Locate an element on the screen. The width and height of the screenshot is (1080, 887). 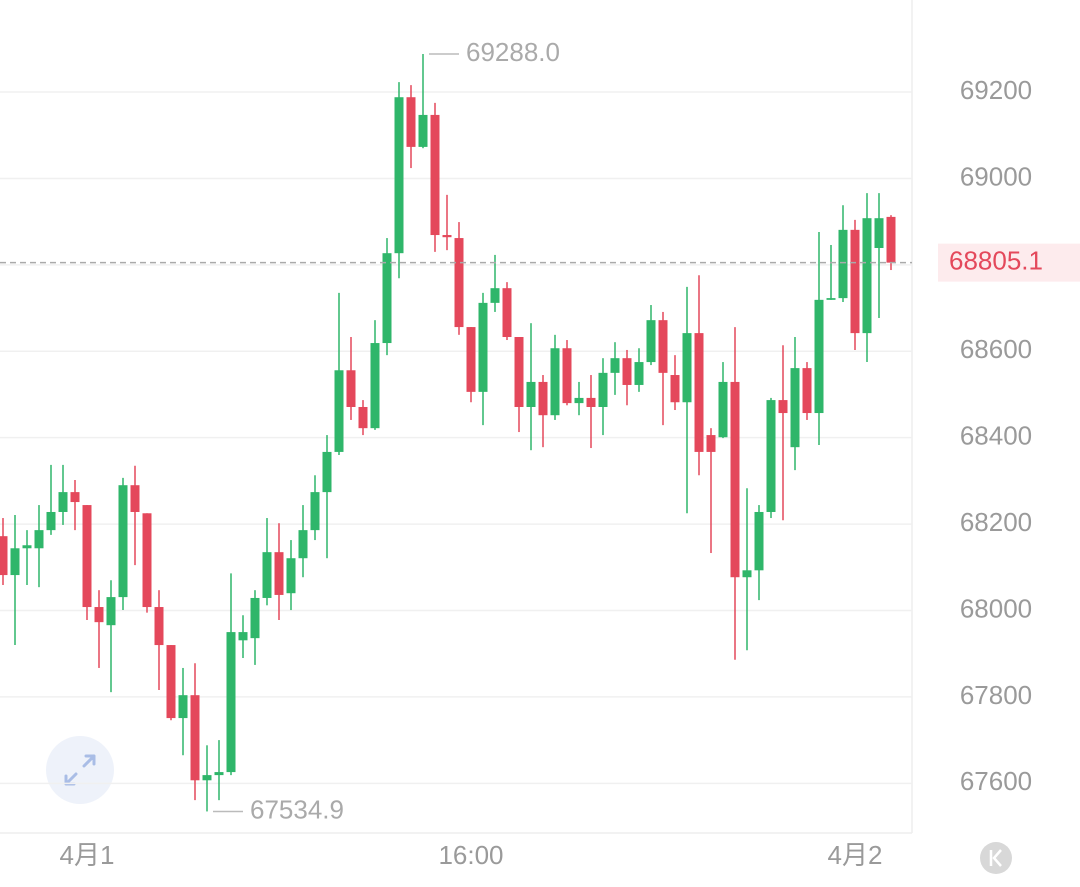
y-tick-label: 67800 is located at coordinates (996, 695).